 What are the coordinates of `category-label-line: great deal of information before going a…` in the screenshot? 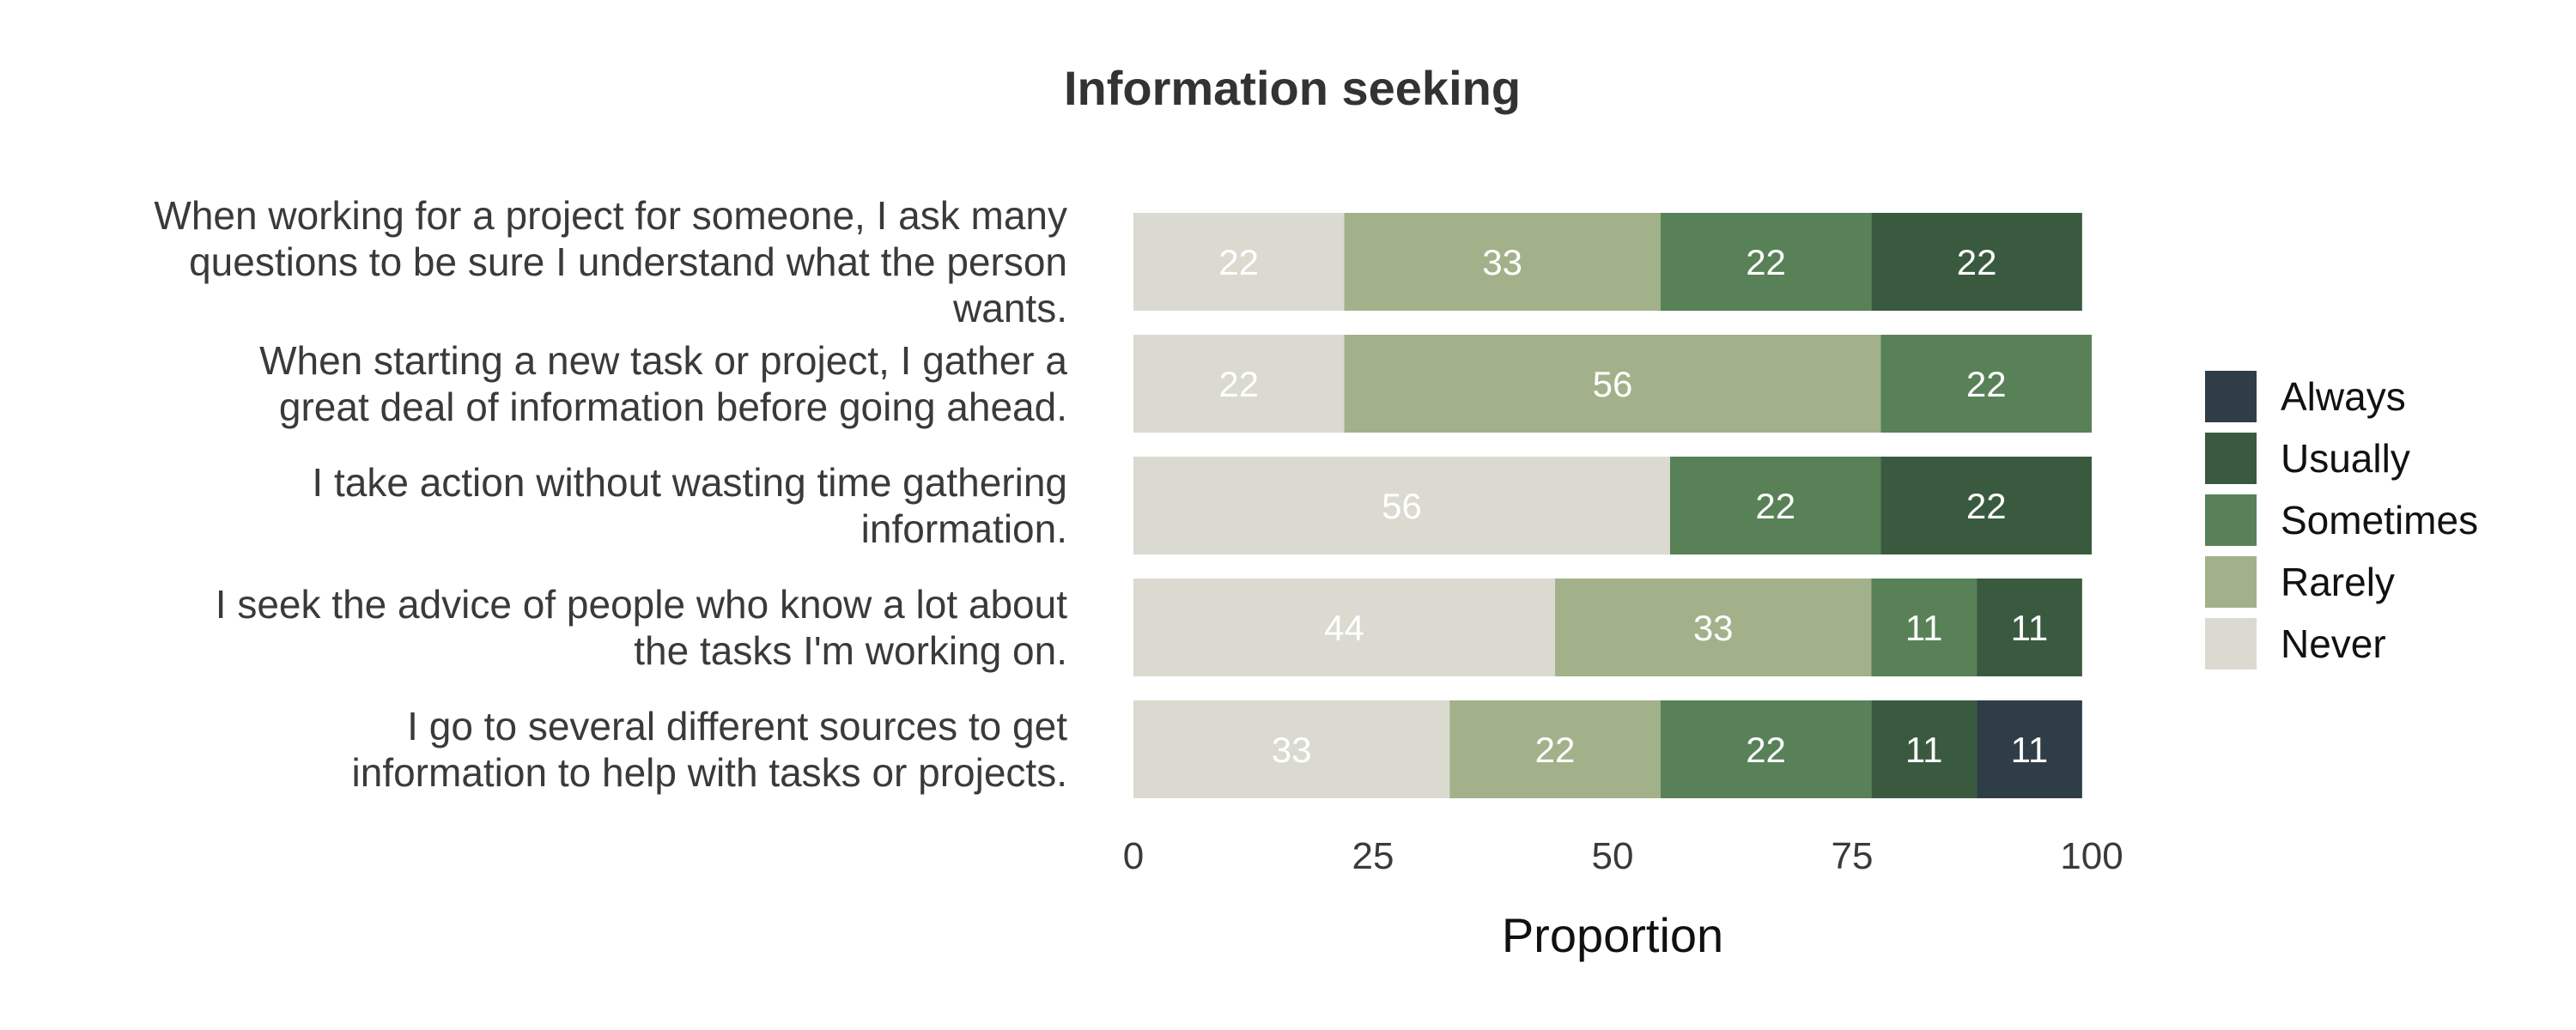 It's located at (673, 407).